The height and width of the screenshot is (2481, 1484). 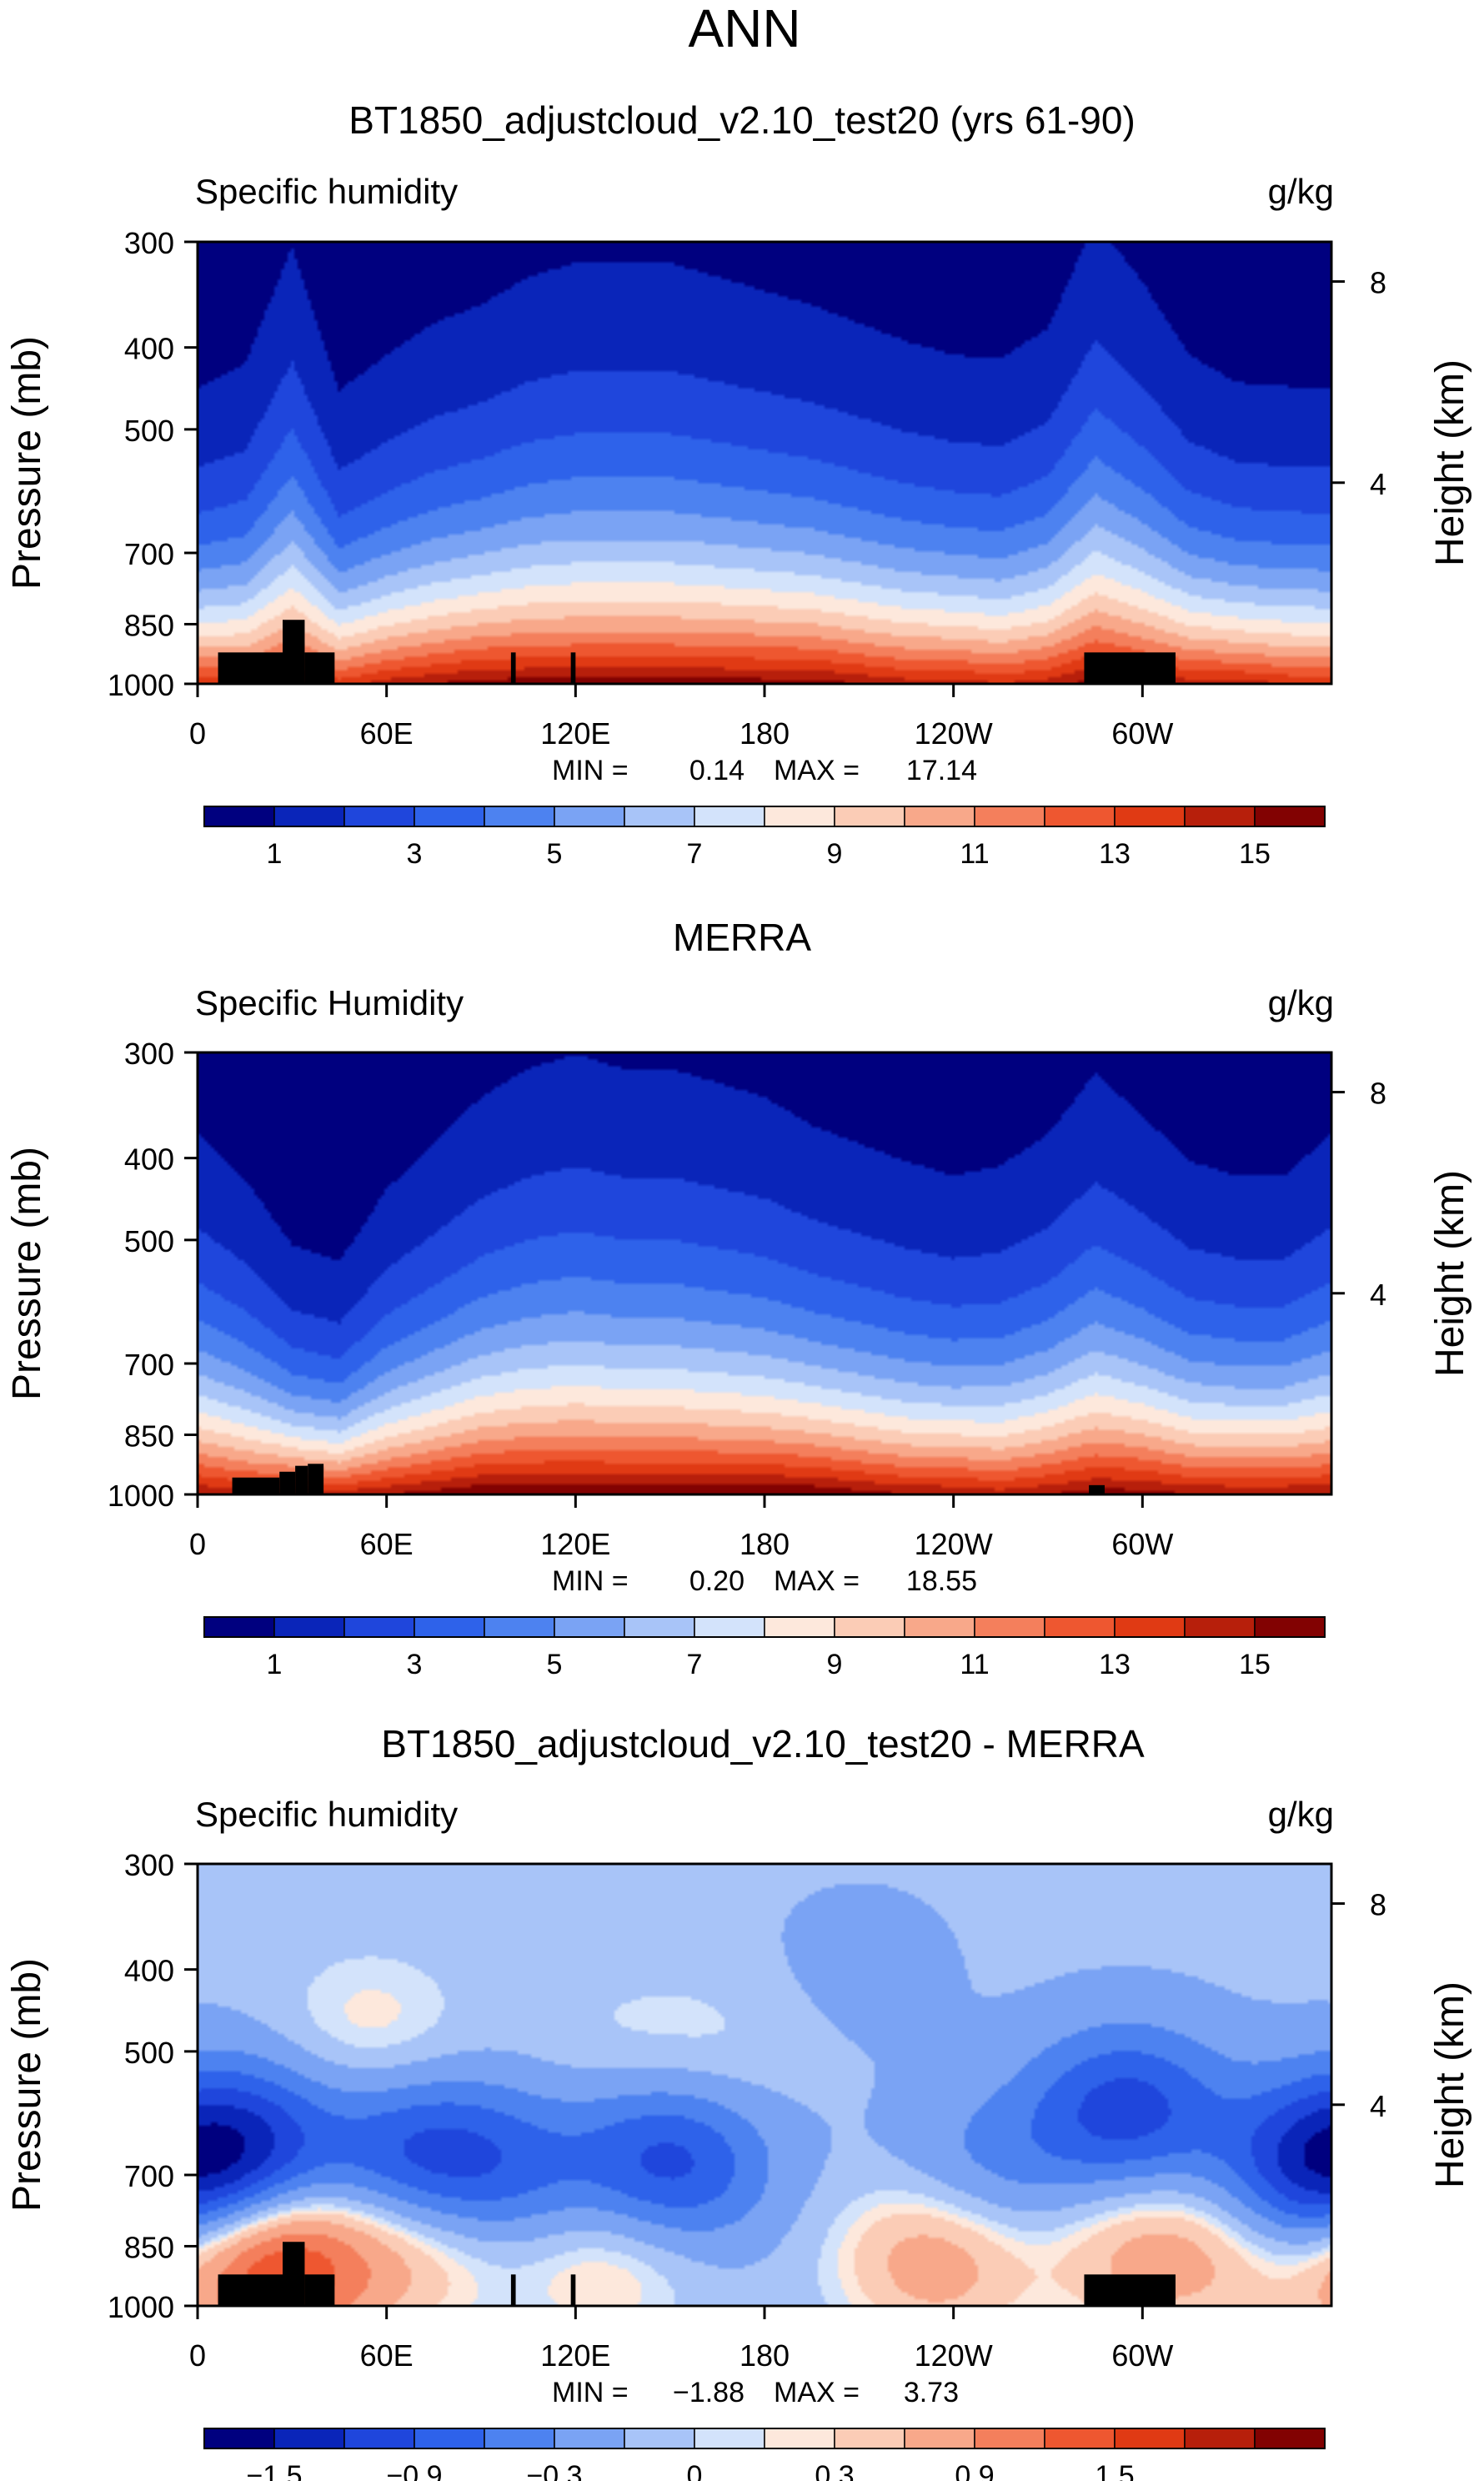 I want to click on panel-1-min-value: 0.14, so click(x=717, y=770).